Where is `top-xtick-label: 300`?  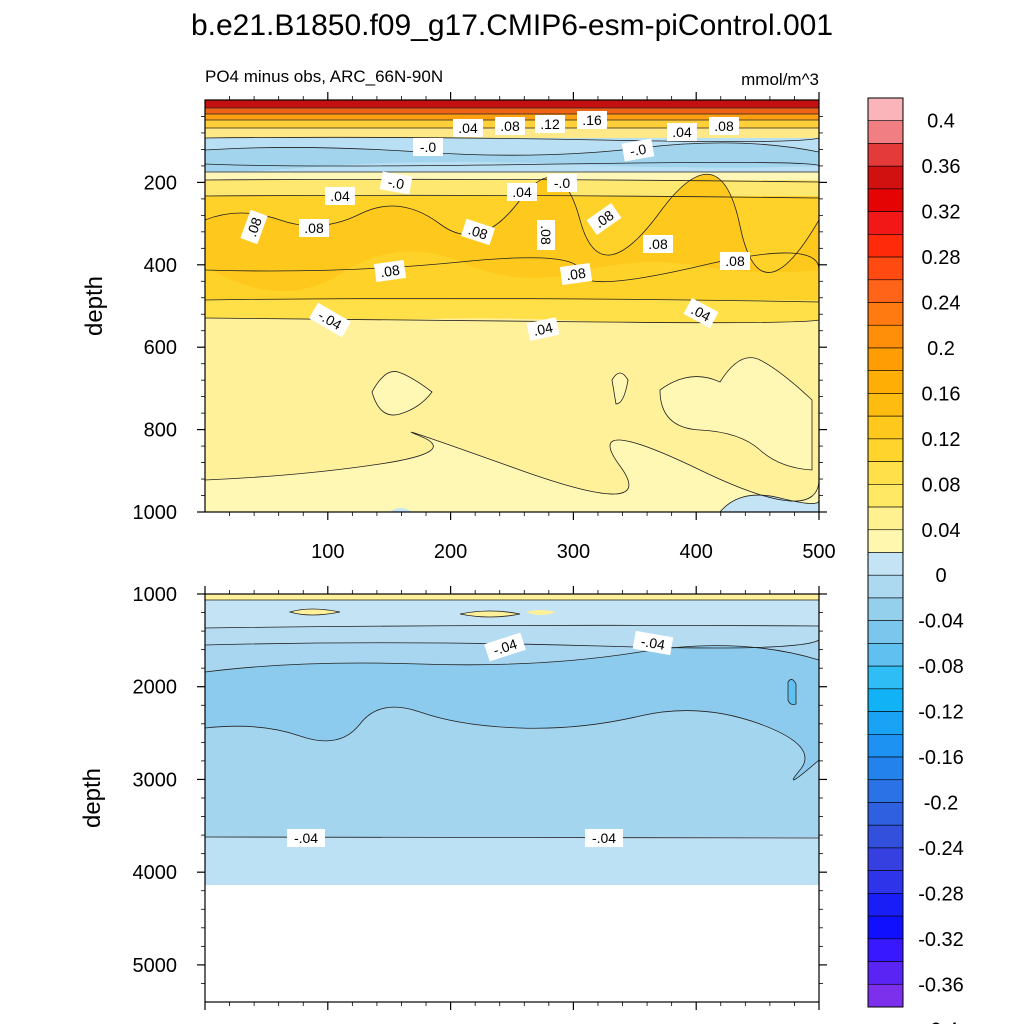
top-xtick-label: 300 is located at coordinates (573, 552).